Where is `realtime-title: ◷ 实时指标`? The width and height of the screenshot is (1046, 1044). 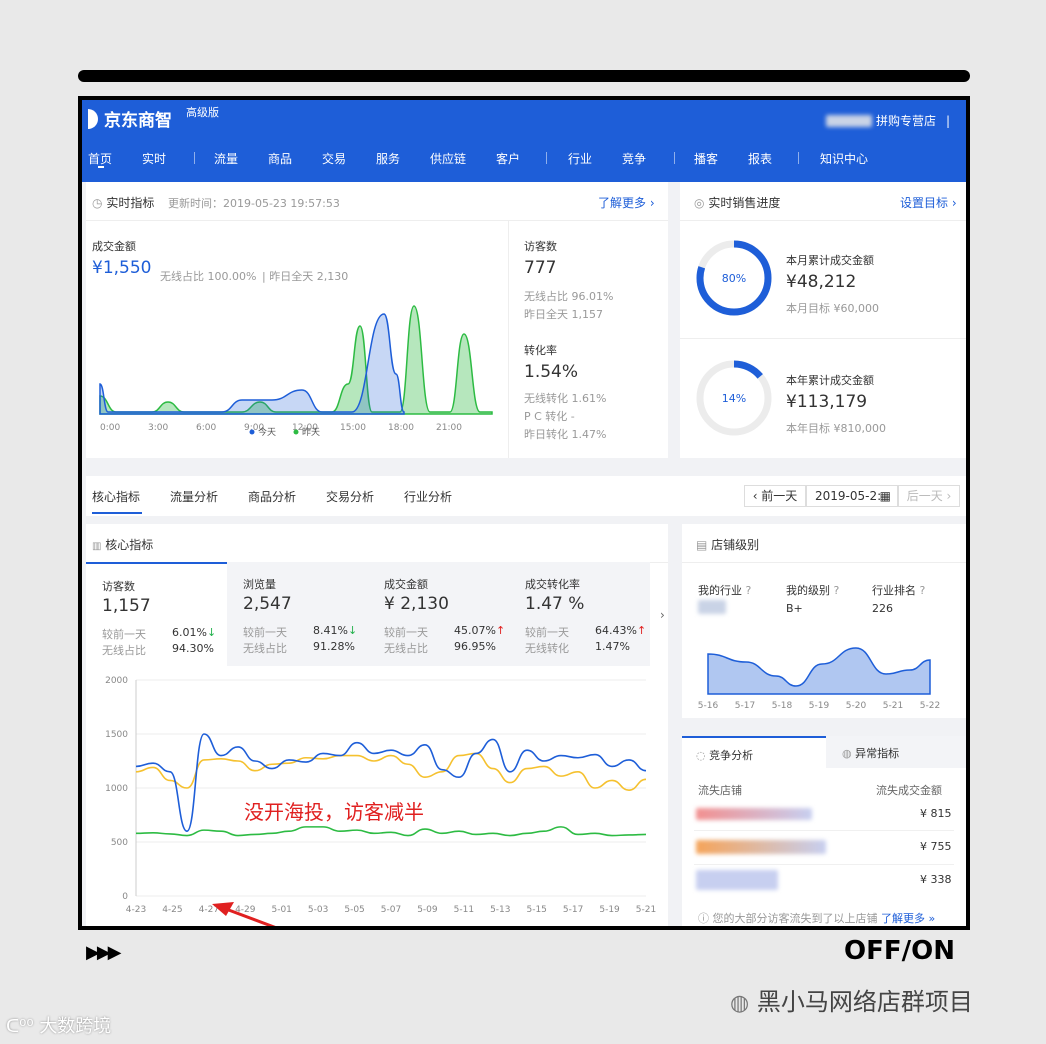 realtime-title: ◷ 实时指标 is located at coordinates (123, 202).